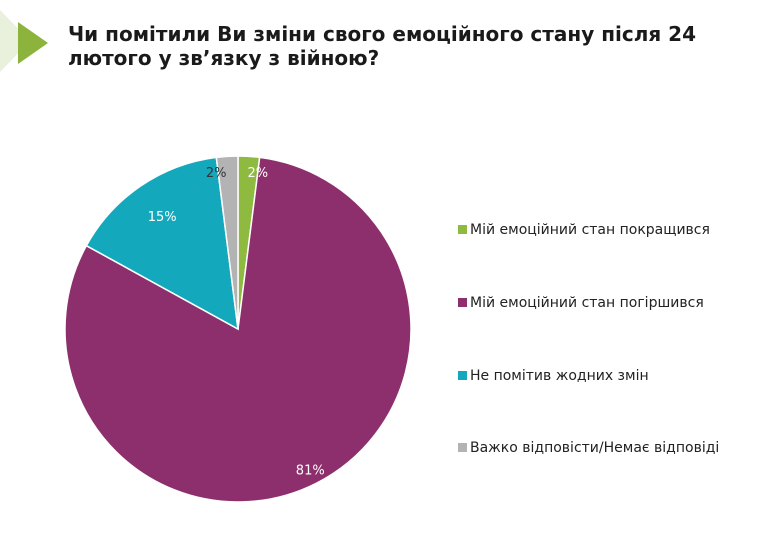 The image size is (782, 550). What do you see at coordinates (162, 243) in the screenshot?
I see `pie-slice-no-change` at bounding box center [162, 243].